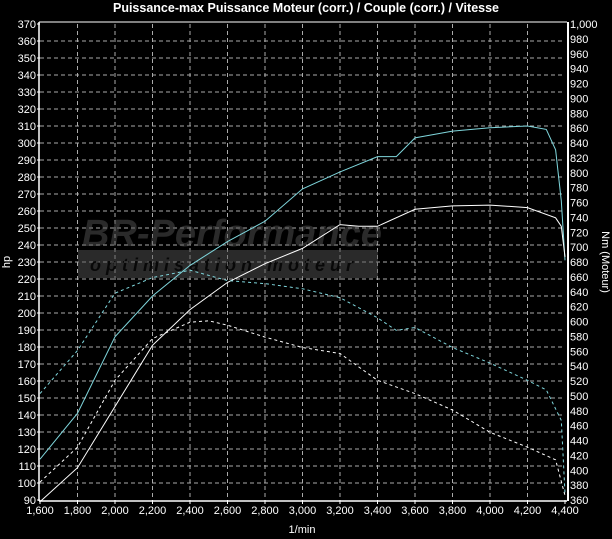  I want to click on y-tick-label: 260, so click(27, 212).